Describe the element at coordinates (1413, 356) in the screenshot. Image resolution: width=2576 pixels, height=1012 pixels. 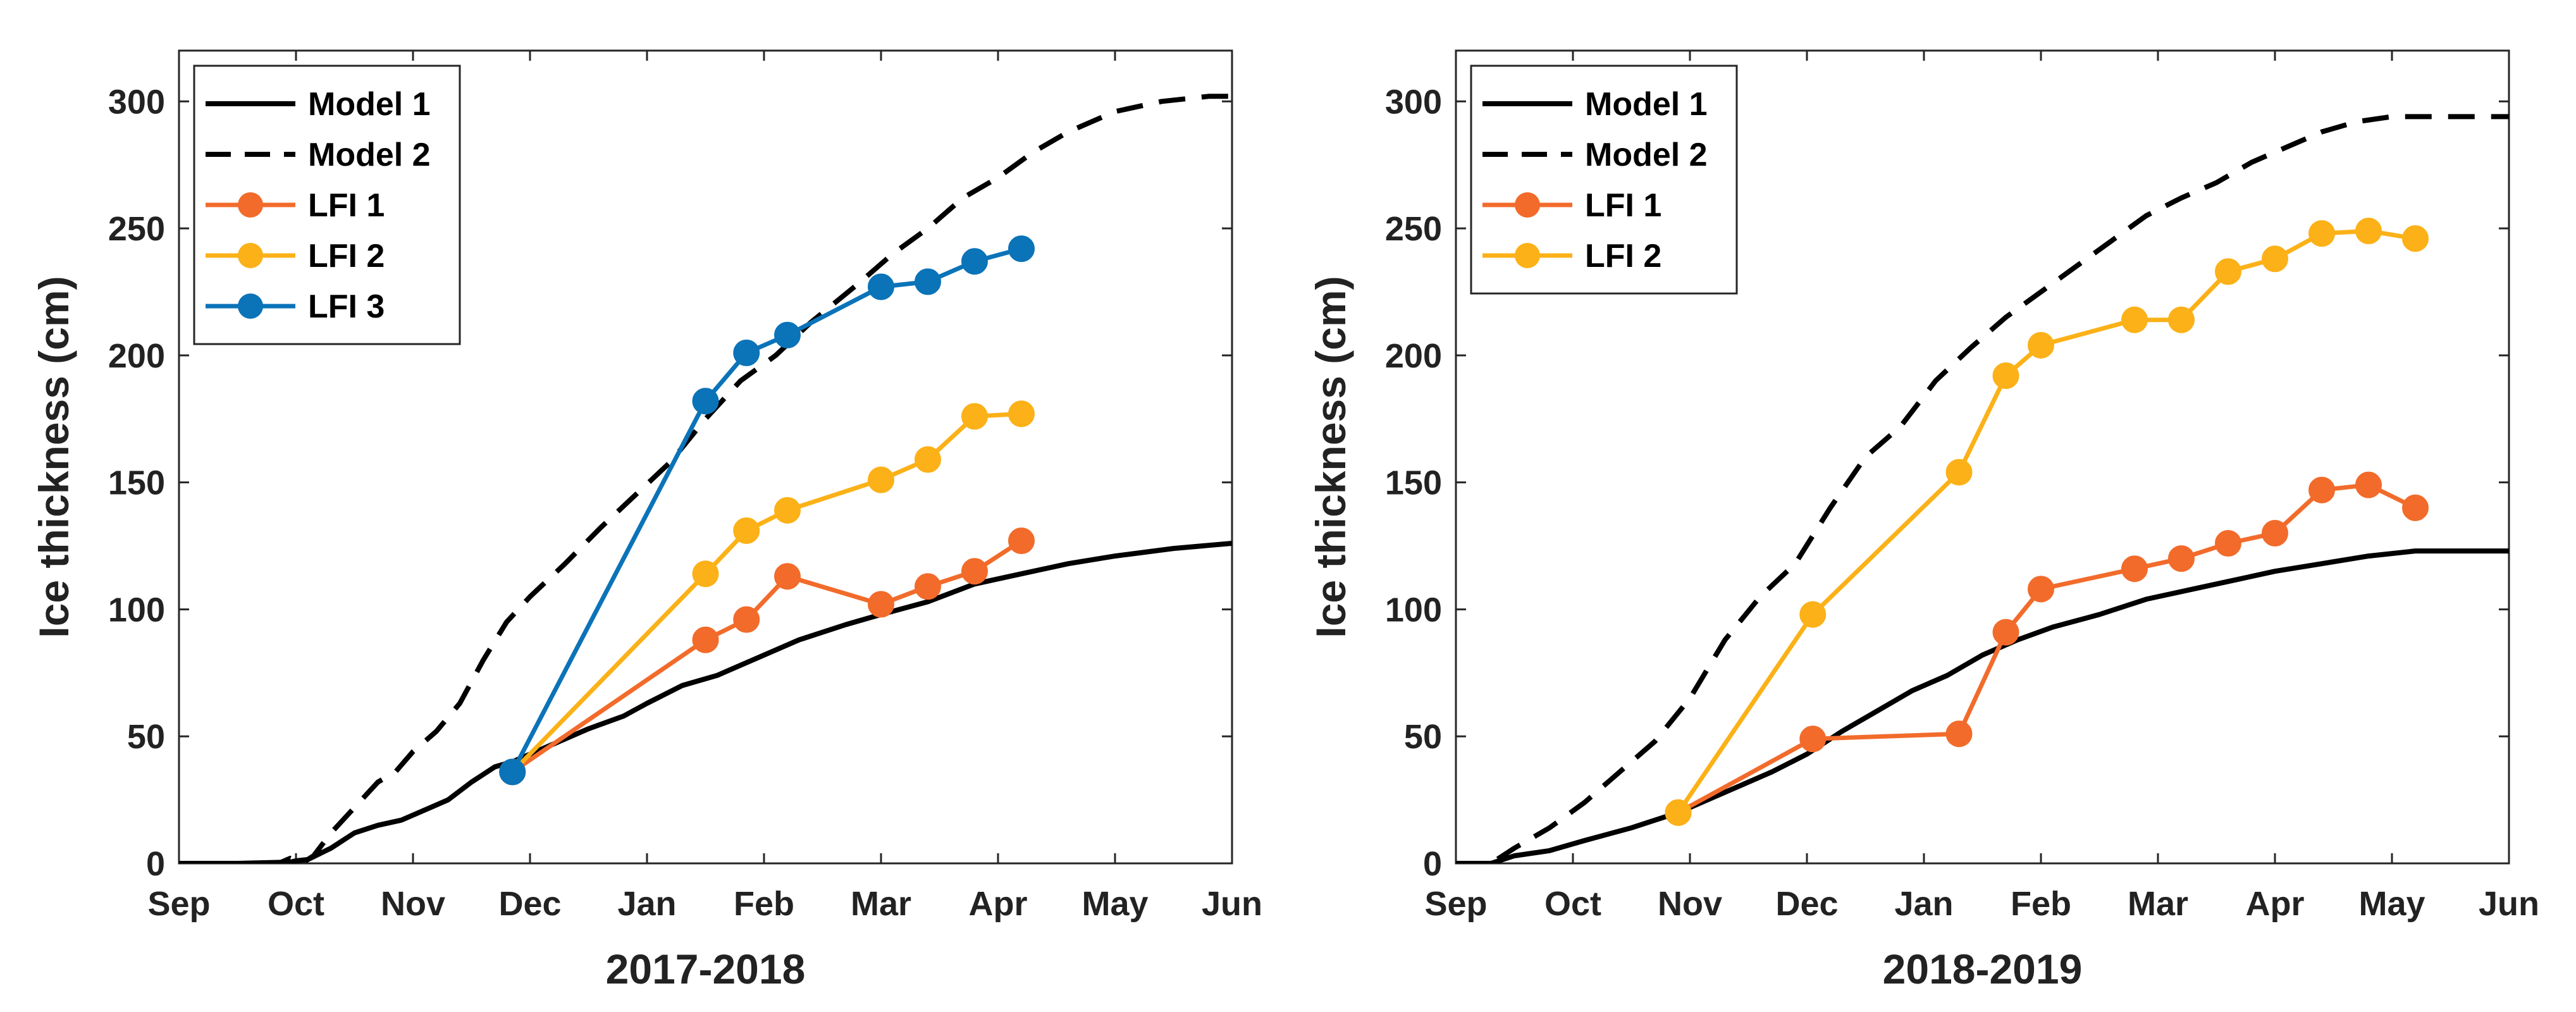
I see `chart-2-ytick-label-200: 200` at that location.